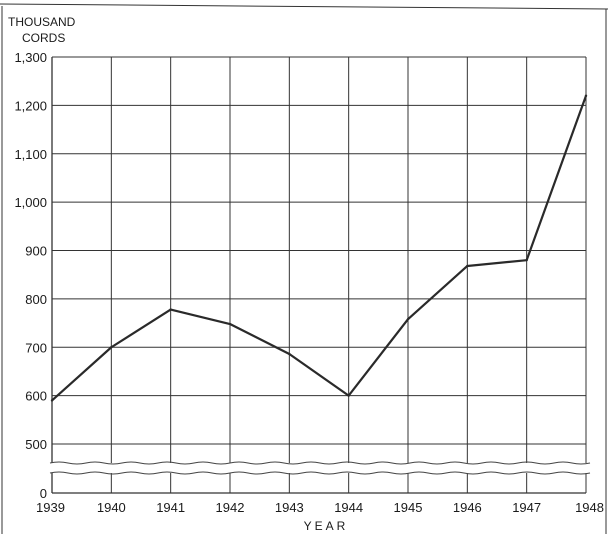  Describe the element at coordinates (348, 507) in the screenshot. I see `x-tick-label: 1944` at that location.